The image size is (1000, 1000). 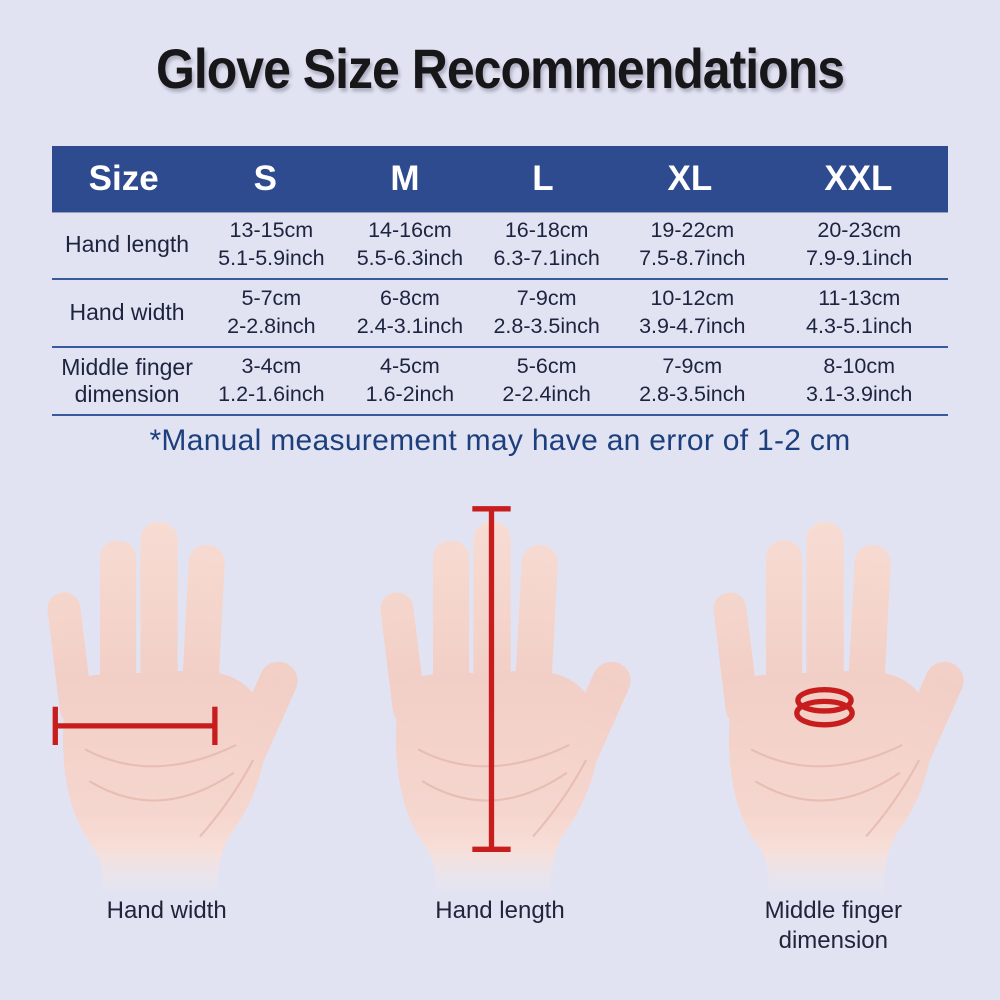 I want to click on inch-value: 5.1-5.9inch, so click(x=271, y=257).